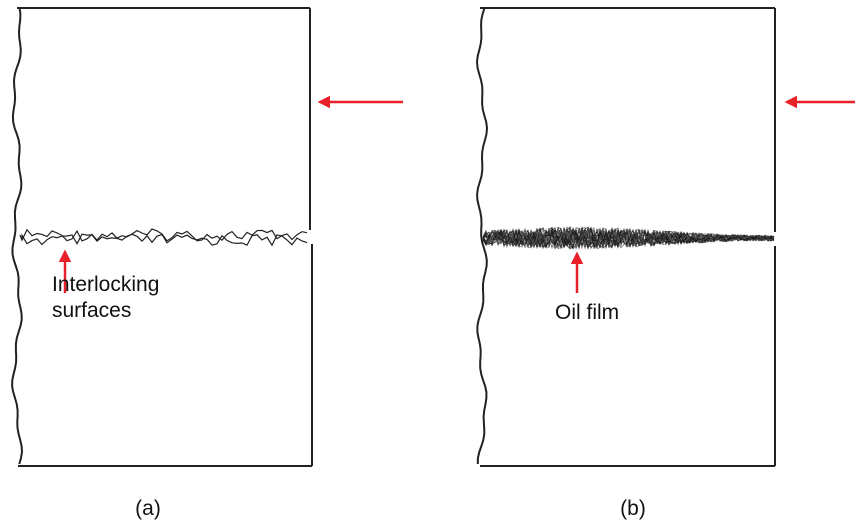 Image resolution: width=856 pixels, height=523 pixels. Describe the element at coordinates (91, 310) in the screenshot. I see `annotation: surfaces` at that location.